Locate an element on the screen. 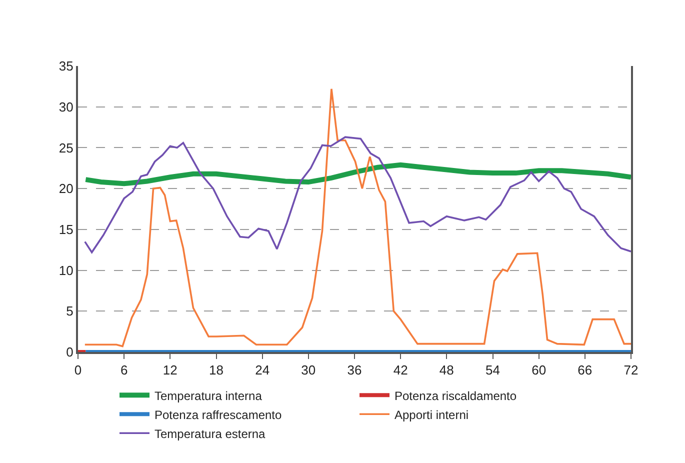  legend-label: Potenza raffrescamento is located at coordinates (218, 415).